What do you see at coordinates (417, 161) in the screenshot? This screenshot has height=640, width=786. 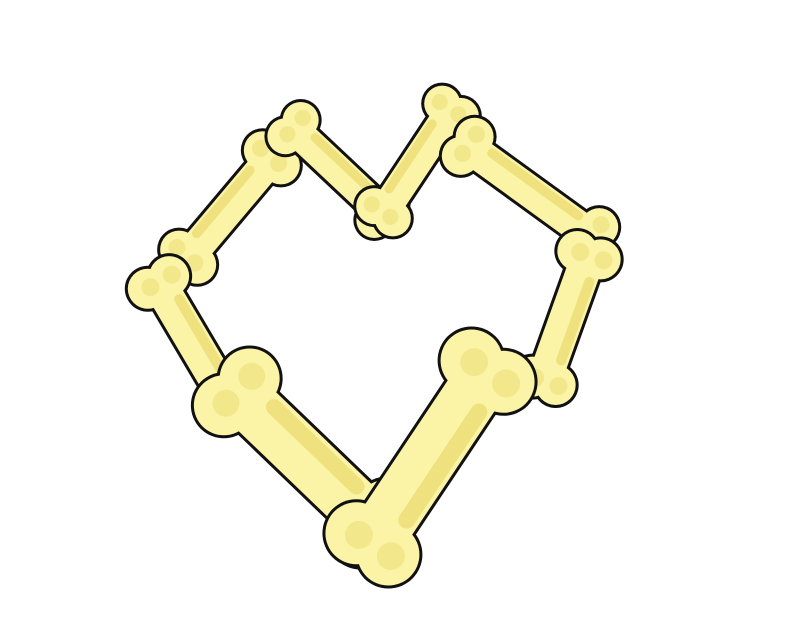 I see `bone-top-right-inner` at bounding box center [417, 161].